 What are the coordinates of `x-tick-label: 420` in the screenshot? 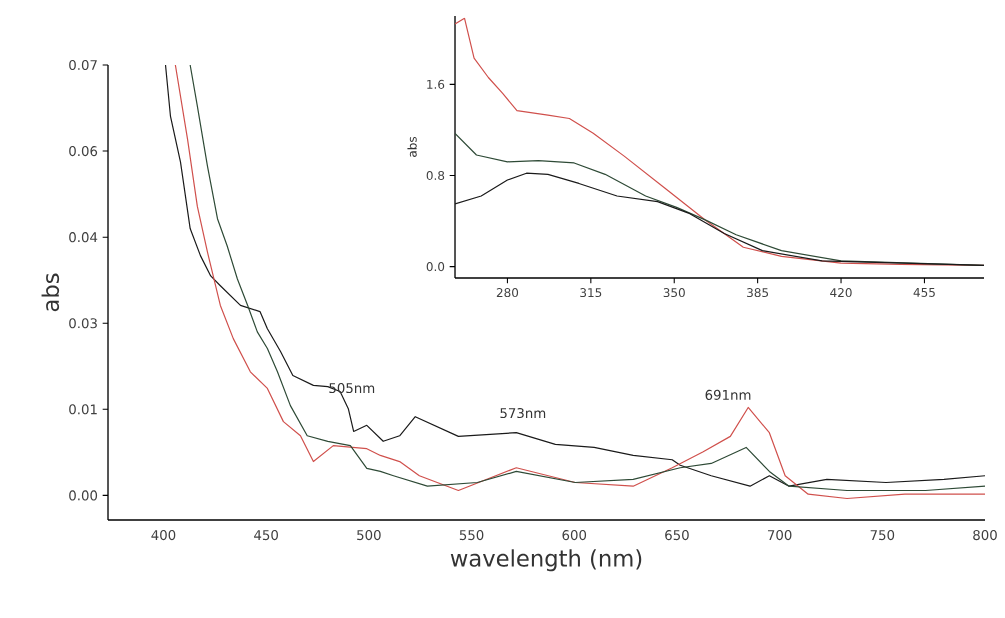 It's located at (841, 293).